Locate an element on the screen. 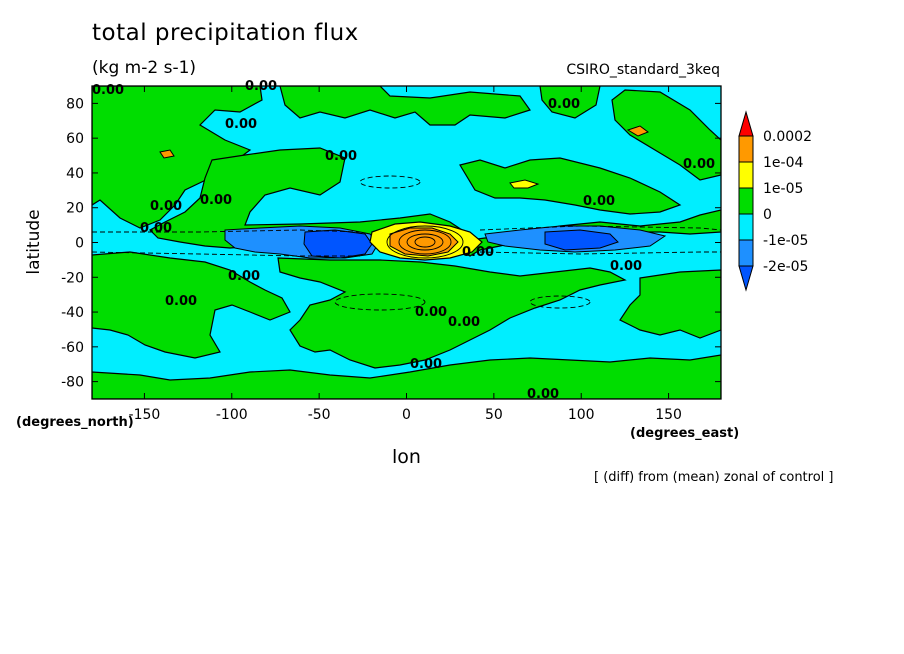 The width and height of the screenshot is (904, 654). colorbar-top-arrow is located at coordinates (746, 123).